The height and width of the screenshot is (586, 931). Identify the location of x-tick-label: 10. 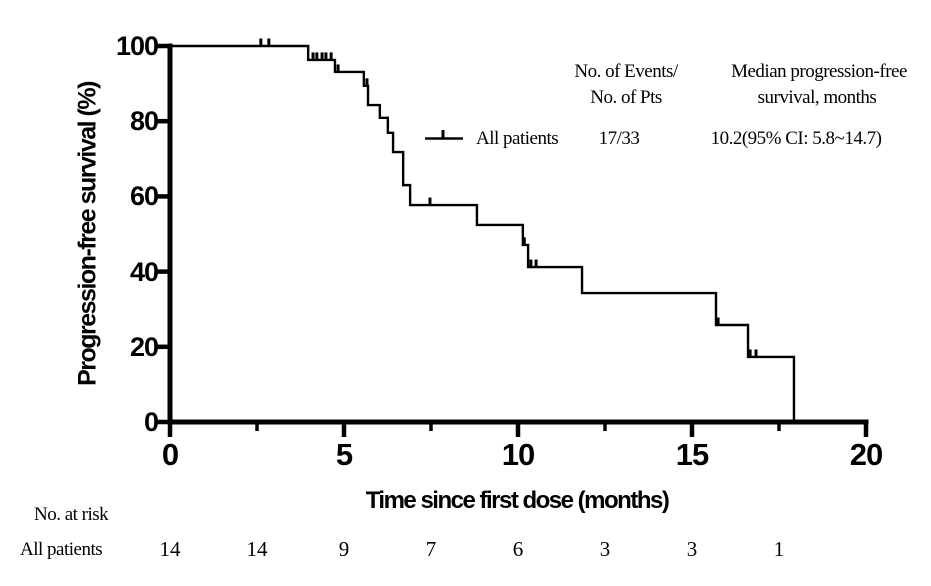
(518, 454).